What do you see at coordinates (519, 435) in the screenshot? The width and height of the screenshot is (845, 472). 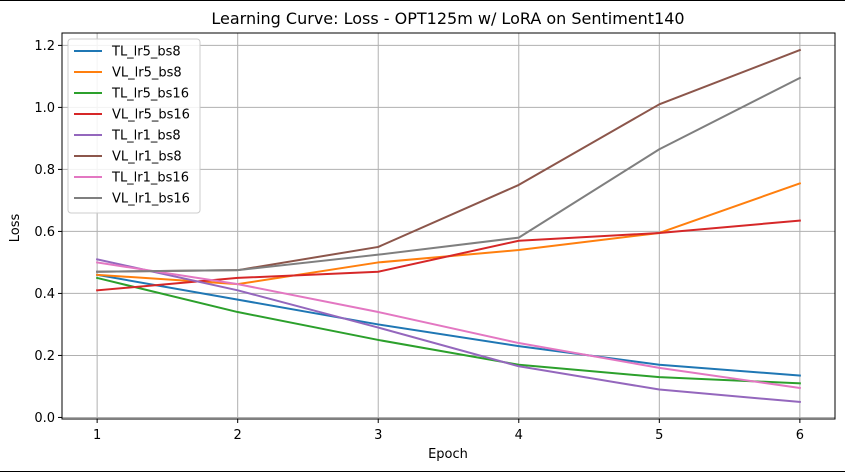 I see `x-tick-label: 4` at bounding box center [519, 435].